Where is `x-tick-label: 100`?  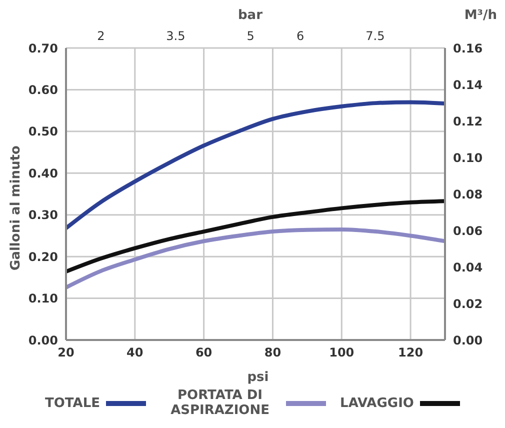
x-tick-label: 100 is located at coordinates (341, 353).